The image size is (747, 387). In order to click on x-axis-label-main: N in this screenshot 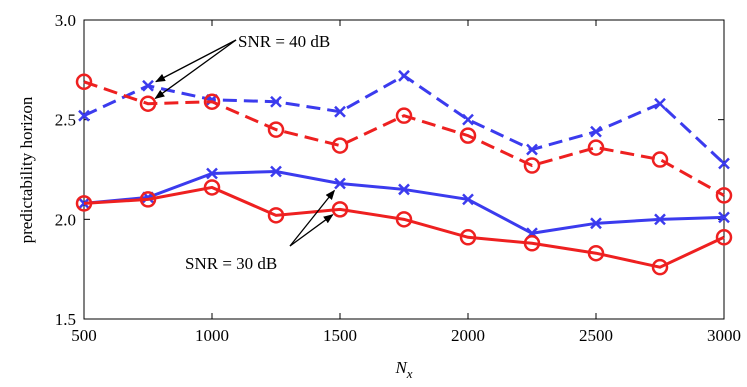, I will do `click(401, 367)`.